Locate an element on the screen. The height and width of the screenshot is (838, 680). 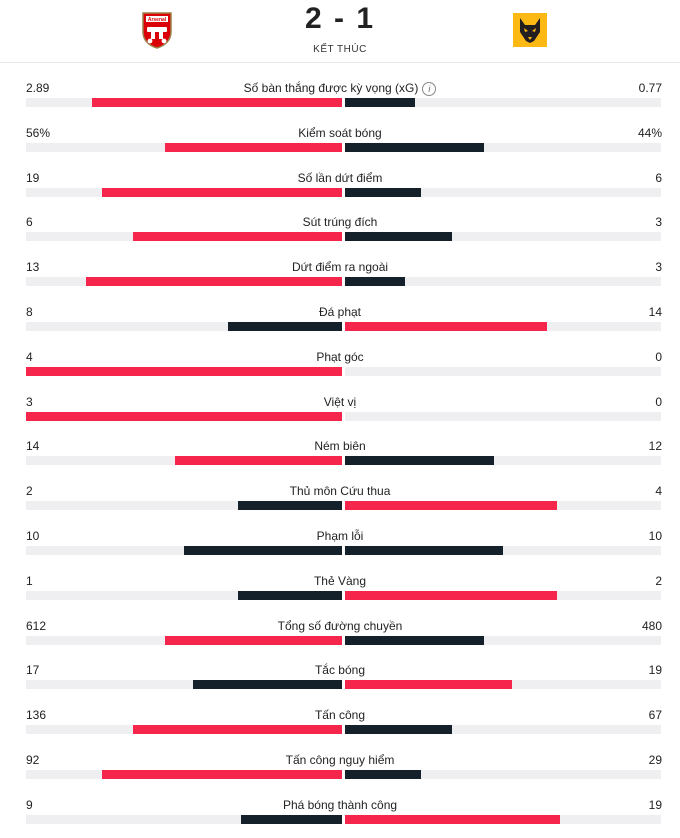
home-value: 4 is located at coordinates (29, 356).